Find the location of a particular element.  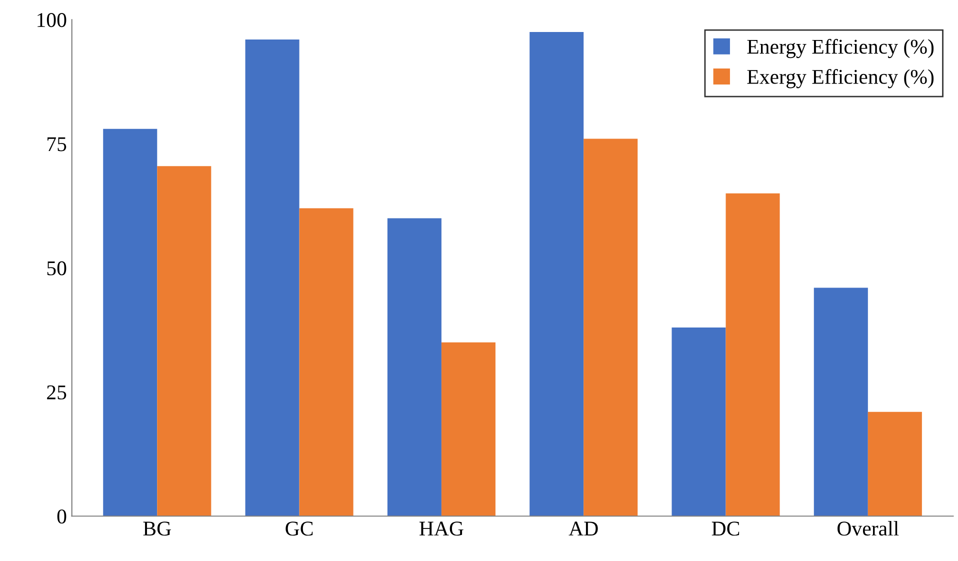

x-tick-label: Overall is located at coordinates (868, 528).